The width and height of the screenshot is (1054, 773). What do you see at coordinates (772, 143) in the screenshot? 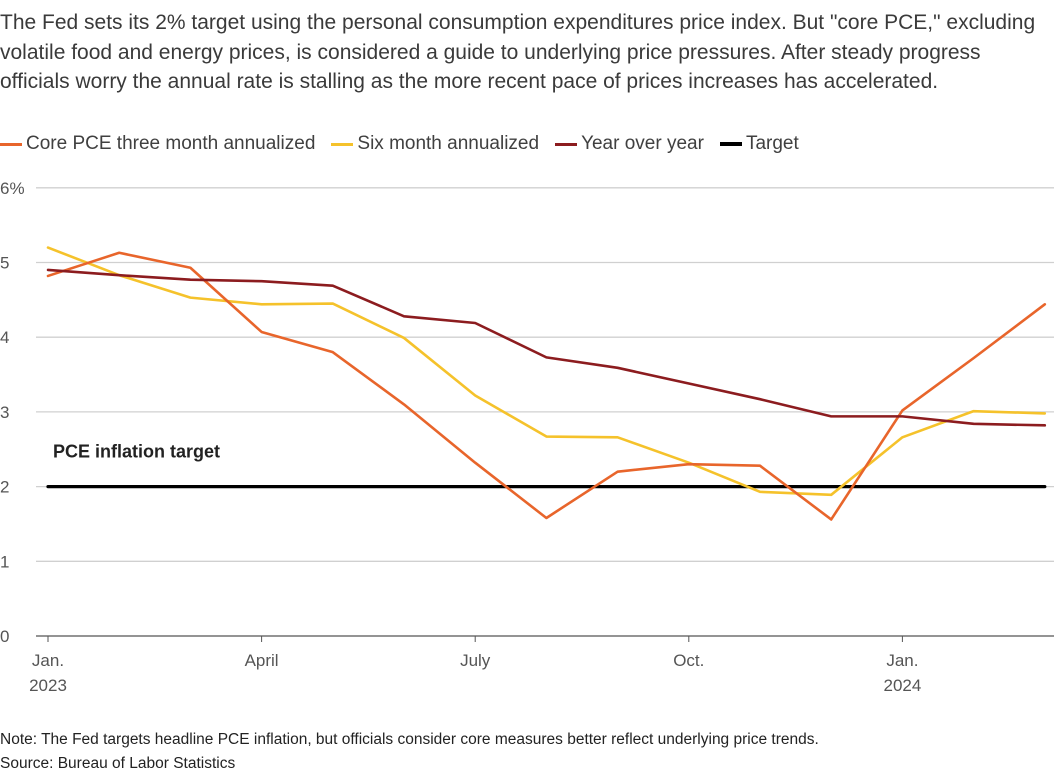
I see `legend-label: Target` at bounding box center [772, 143].